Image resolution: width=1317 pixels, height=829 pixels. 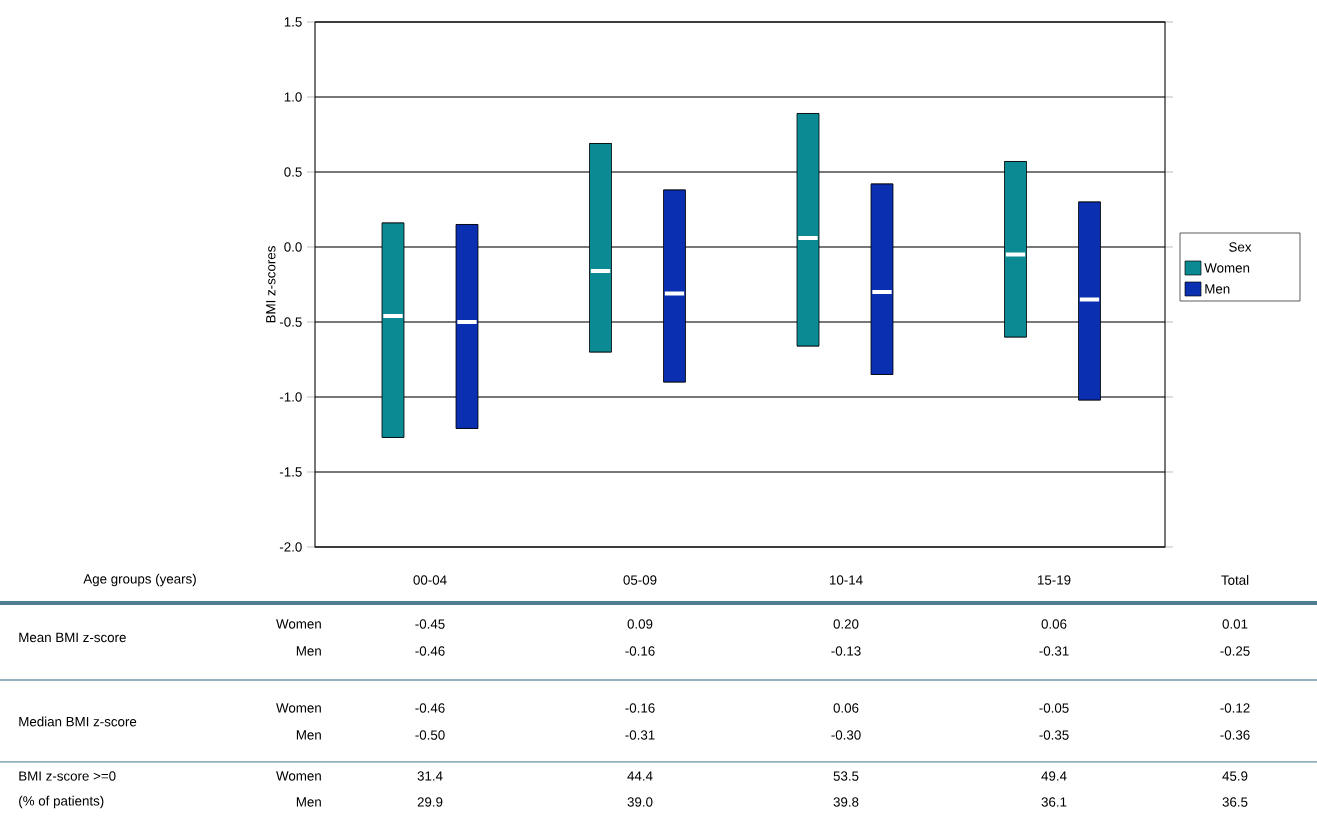 I want to click on data-label: -0.12, so click(x=1235, y=708).